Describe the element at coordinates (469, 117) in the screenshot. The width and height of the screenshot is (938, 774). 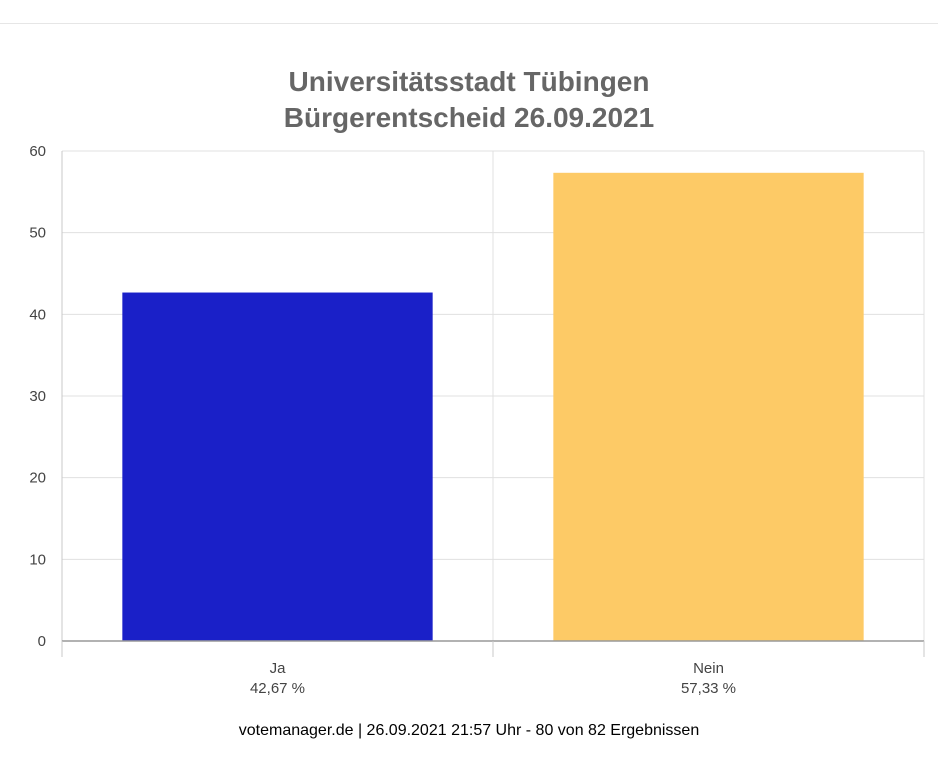
I see `chart-title-line2: Bürgerentscheid 26.09.2021` at that location.